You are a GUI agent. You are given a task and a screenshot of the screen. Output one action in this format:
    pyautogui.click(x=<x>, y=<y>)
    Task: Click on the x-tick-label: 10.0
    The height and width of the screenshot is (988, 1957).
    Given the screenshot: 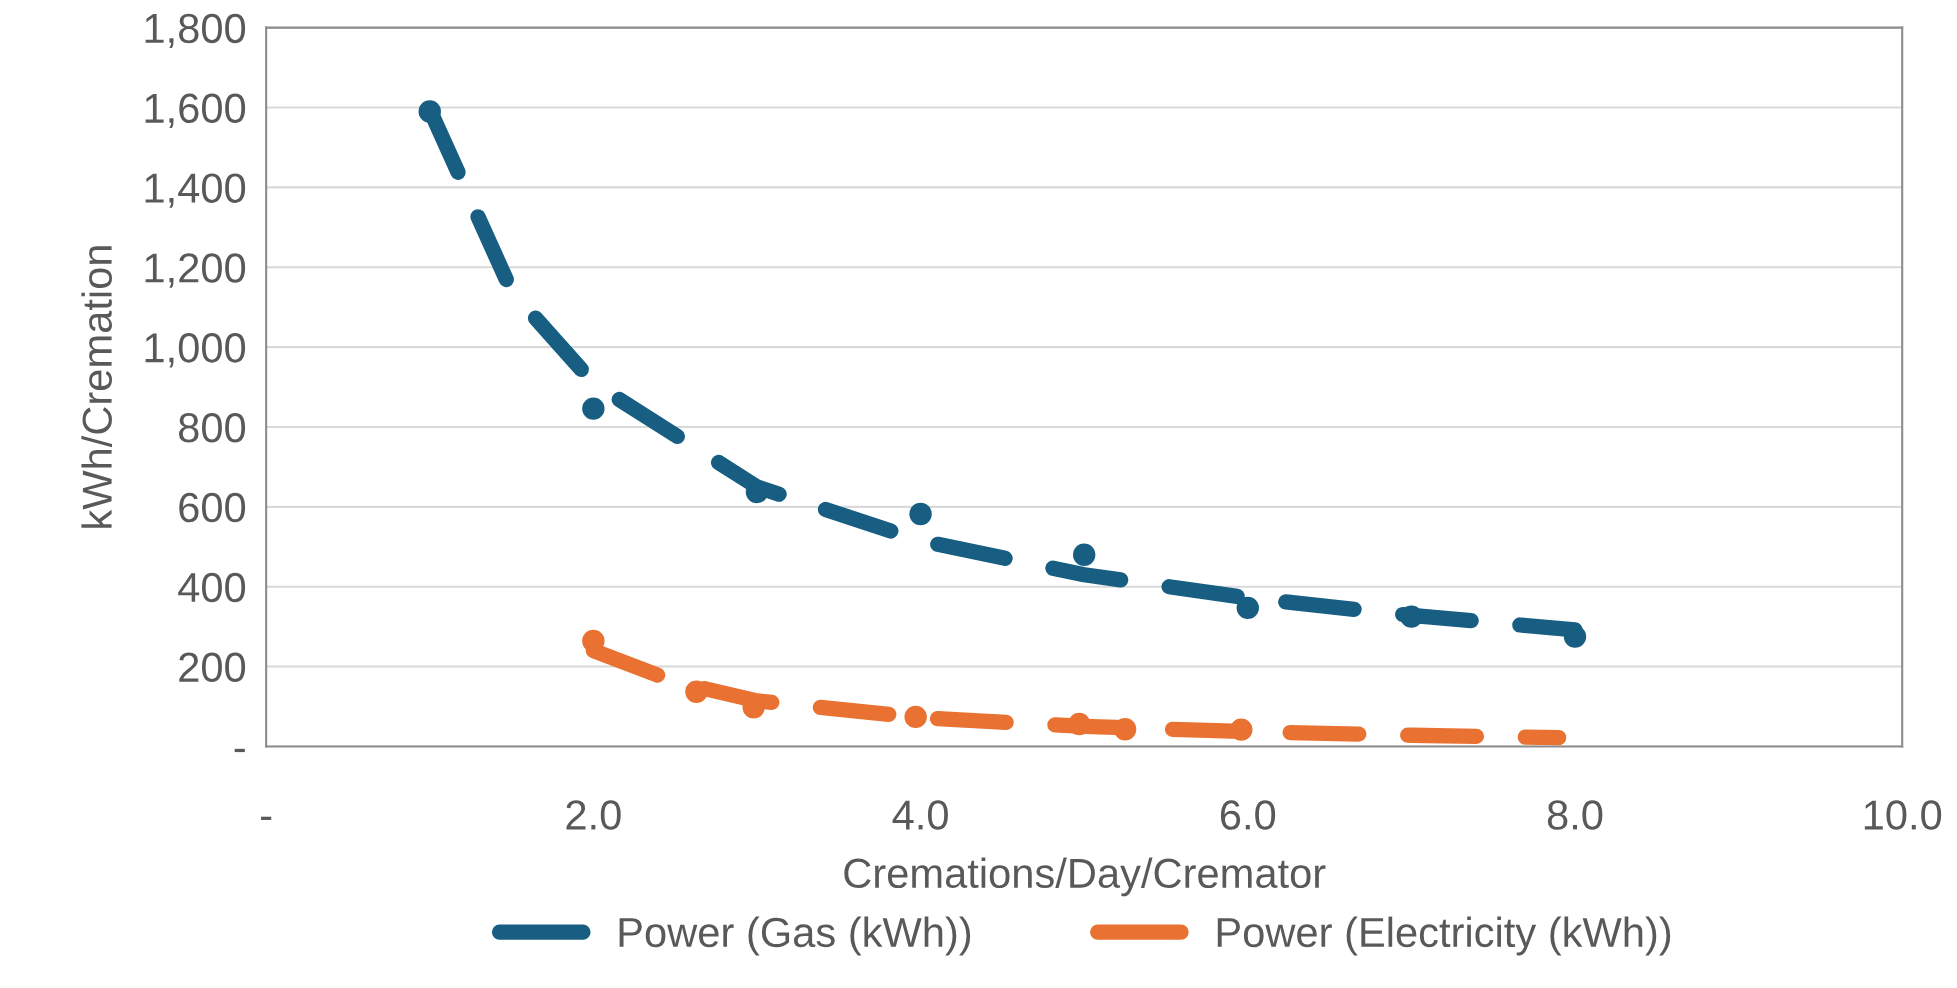 What is the action you would take?
    pyautogui.click(x=1903, y=815)
    